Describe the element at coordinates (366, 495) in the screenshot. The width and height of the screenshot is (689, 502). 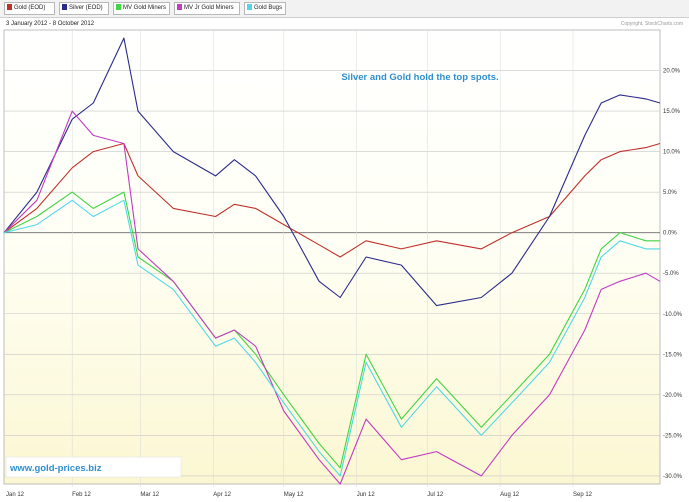
I see `x-tick-label: Jun 12` at that location.